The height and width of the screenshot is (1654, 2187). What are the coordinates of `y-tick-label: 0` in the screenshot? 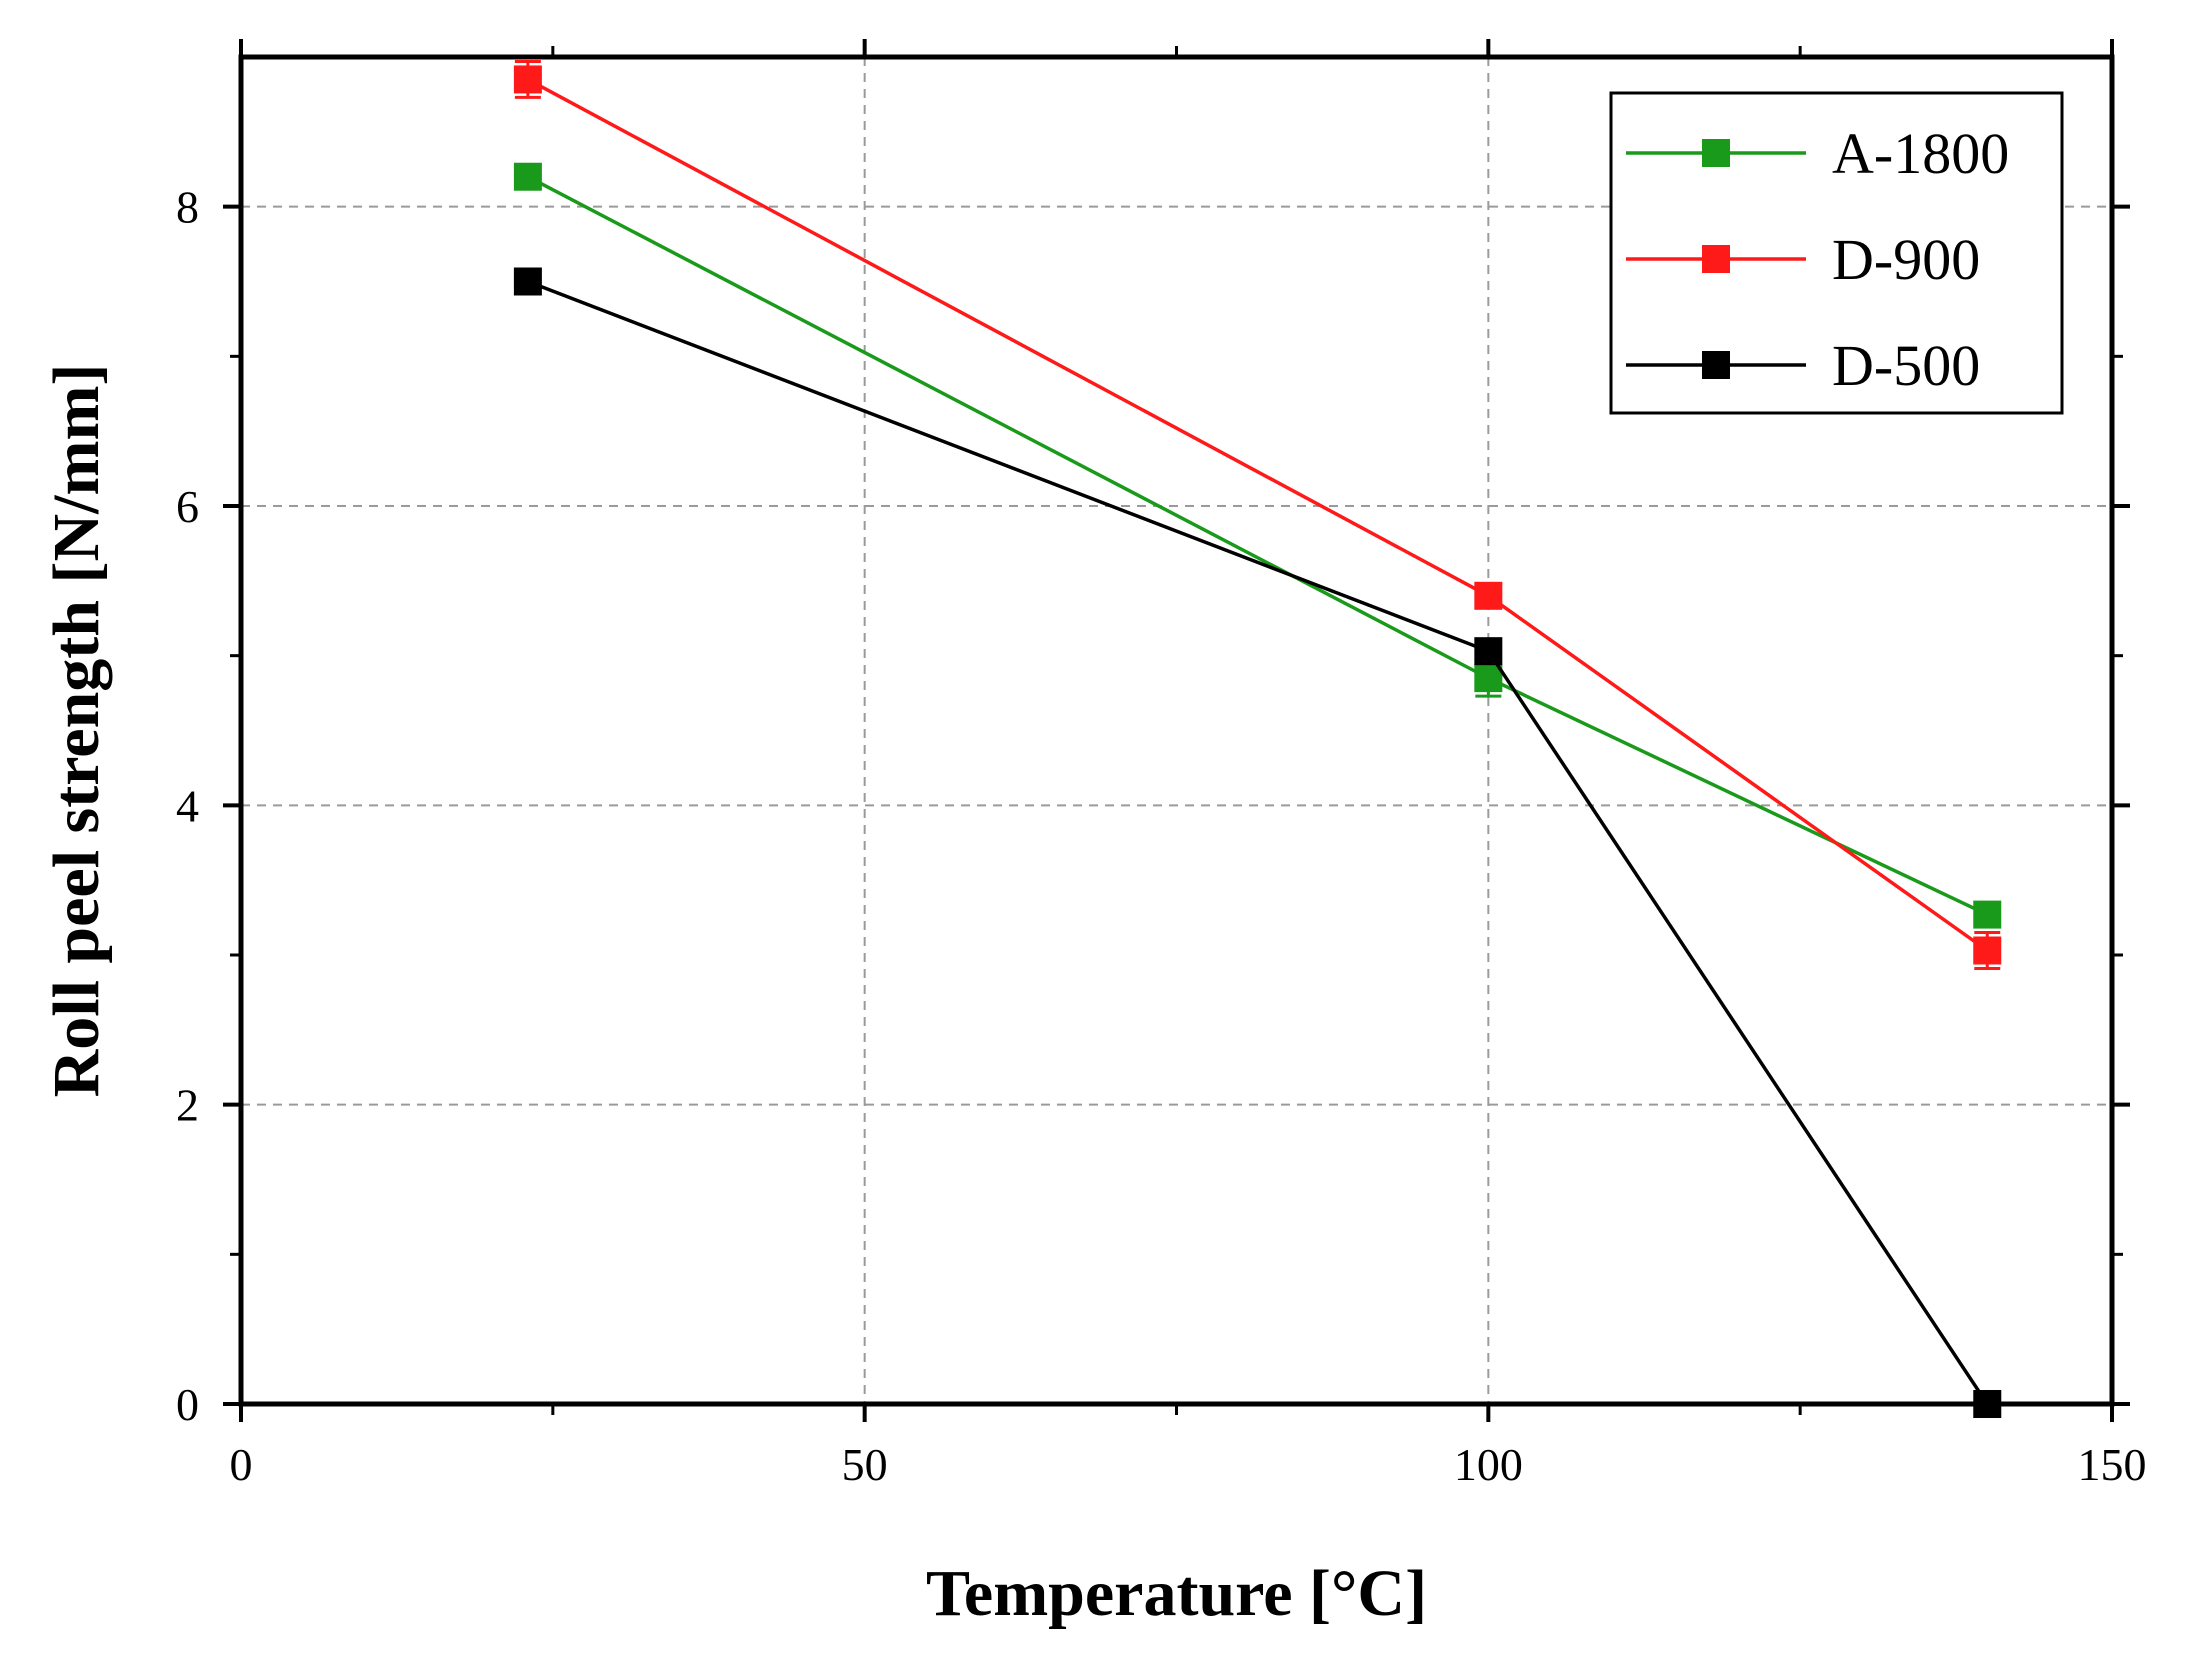 It's located at (187, 1404).